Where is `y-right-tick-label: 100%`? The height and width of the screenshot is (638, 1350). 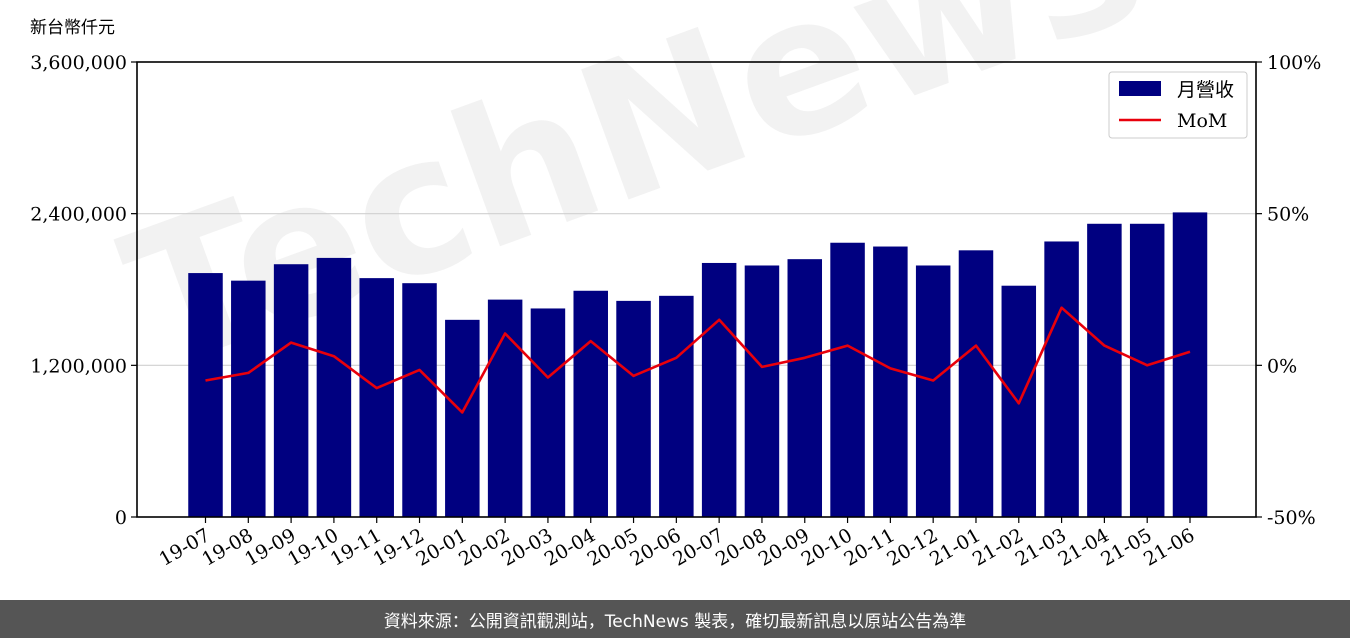
y-right-tick-label: 100% is located at coordinates (1294, 63).